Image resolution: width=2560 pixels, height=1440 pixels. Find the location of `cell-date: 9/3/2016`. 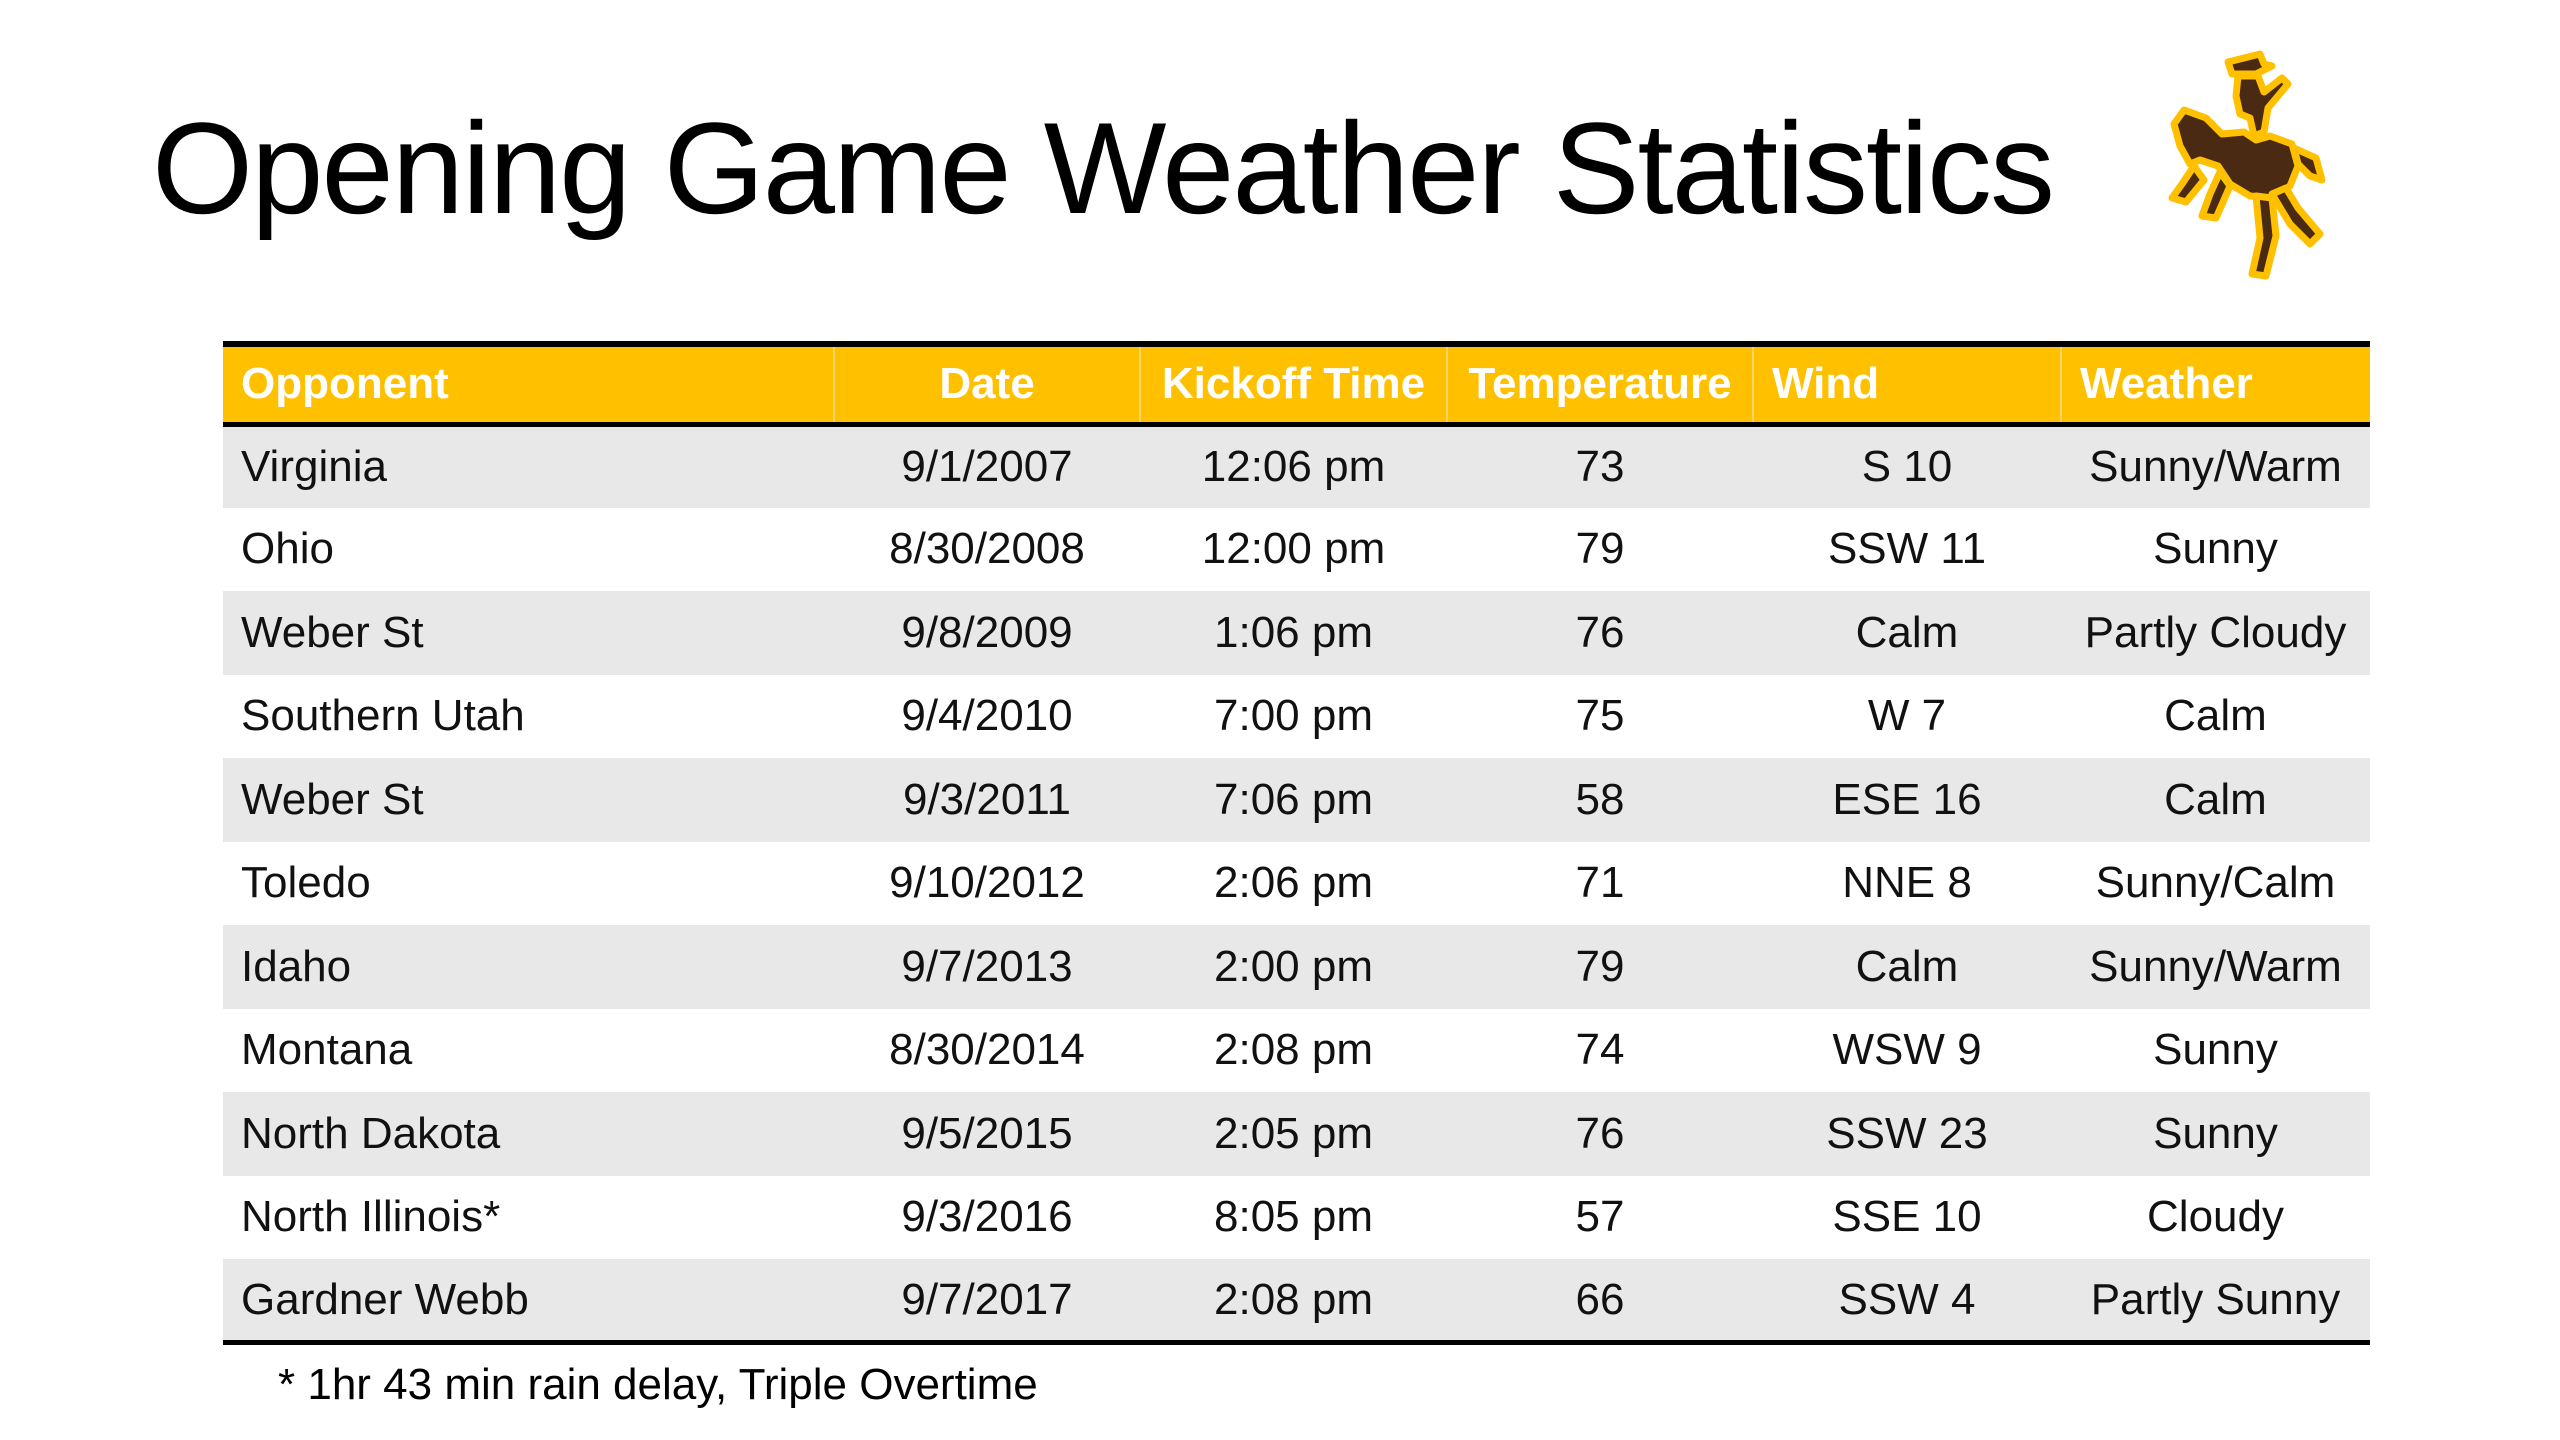

cell-date: 9/3/2016 is located at coordinates (987, 1217).